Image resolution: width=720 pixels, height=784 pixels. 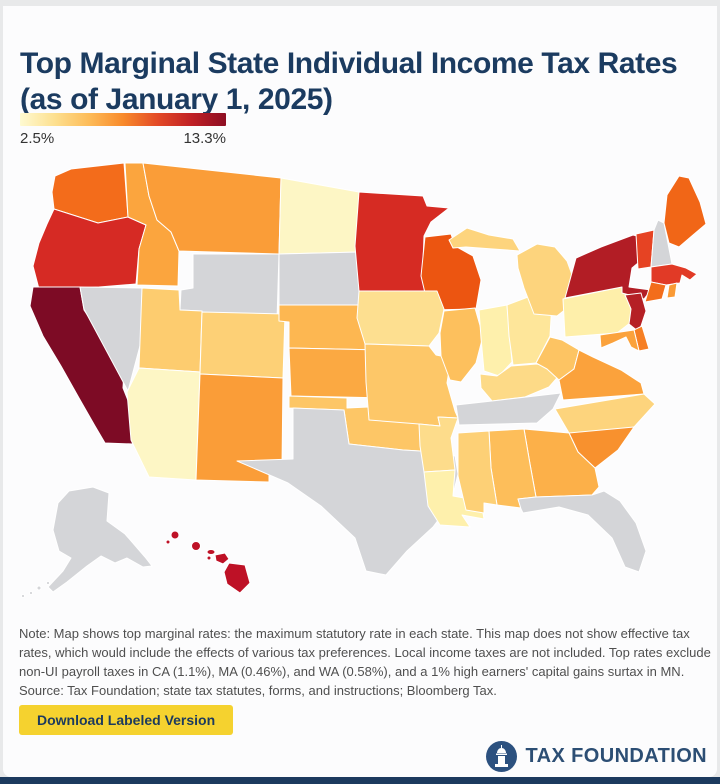 I want to click on state-maine, so click(x=685, y=211).